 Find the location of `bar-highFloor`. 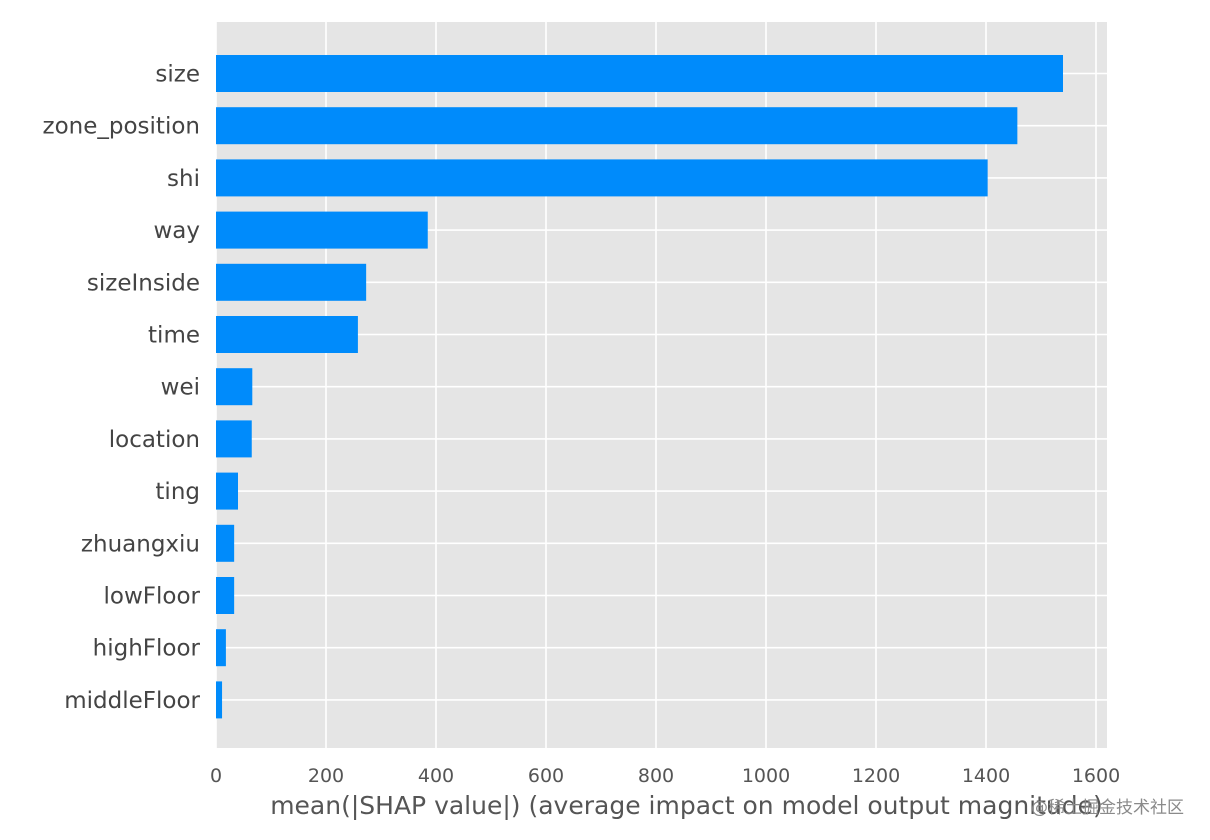

bar-highFloor is located at coordinates (221, 648).